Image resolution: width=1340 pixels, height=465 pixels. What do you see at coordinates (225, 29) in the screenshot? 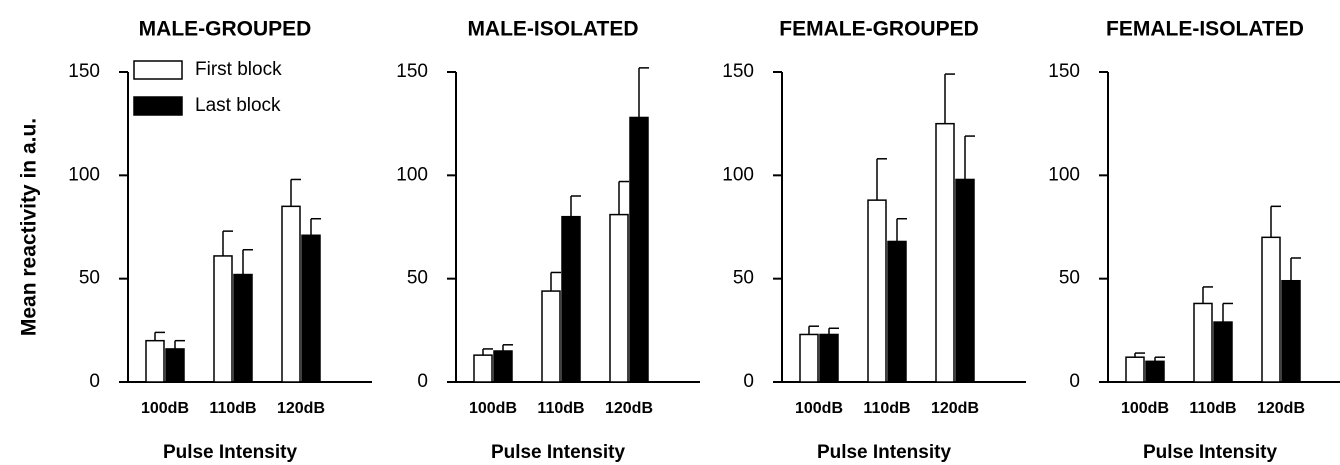
I see `chart-title: MALE-GROUPED` at bounding box center [225, 29].